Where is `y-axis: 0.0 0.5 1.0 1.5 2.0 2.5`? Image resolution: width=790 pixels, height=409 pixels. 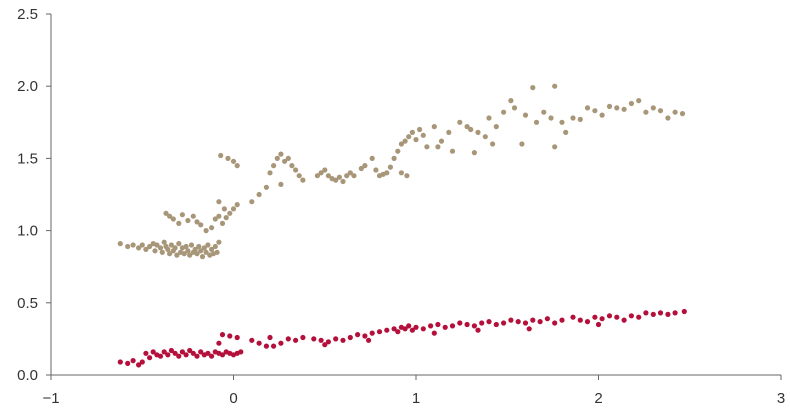
y-axis: 0.0 0.5 1.0 1.5 2.0 2.5 is located at coordinates (34, 195).